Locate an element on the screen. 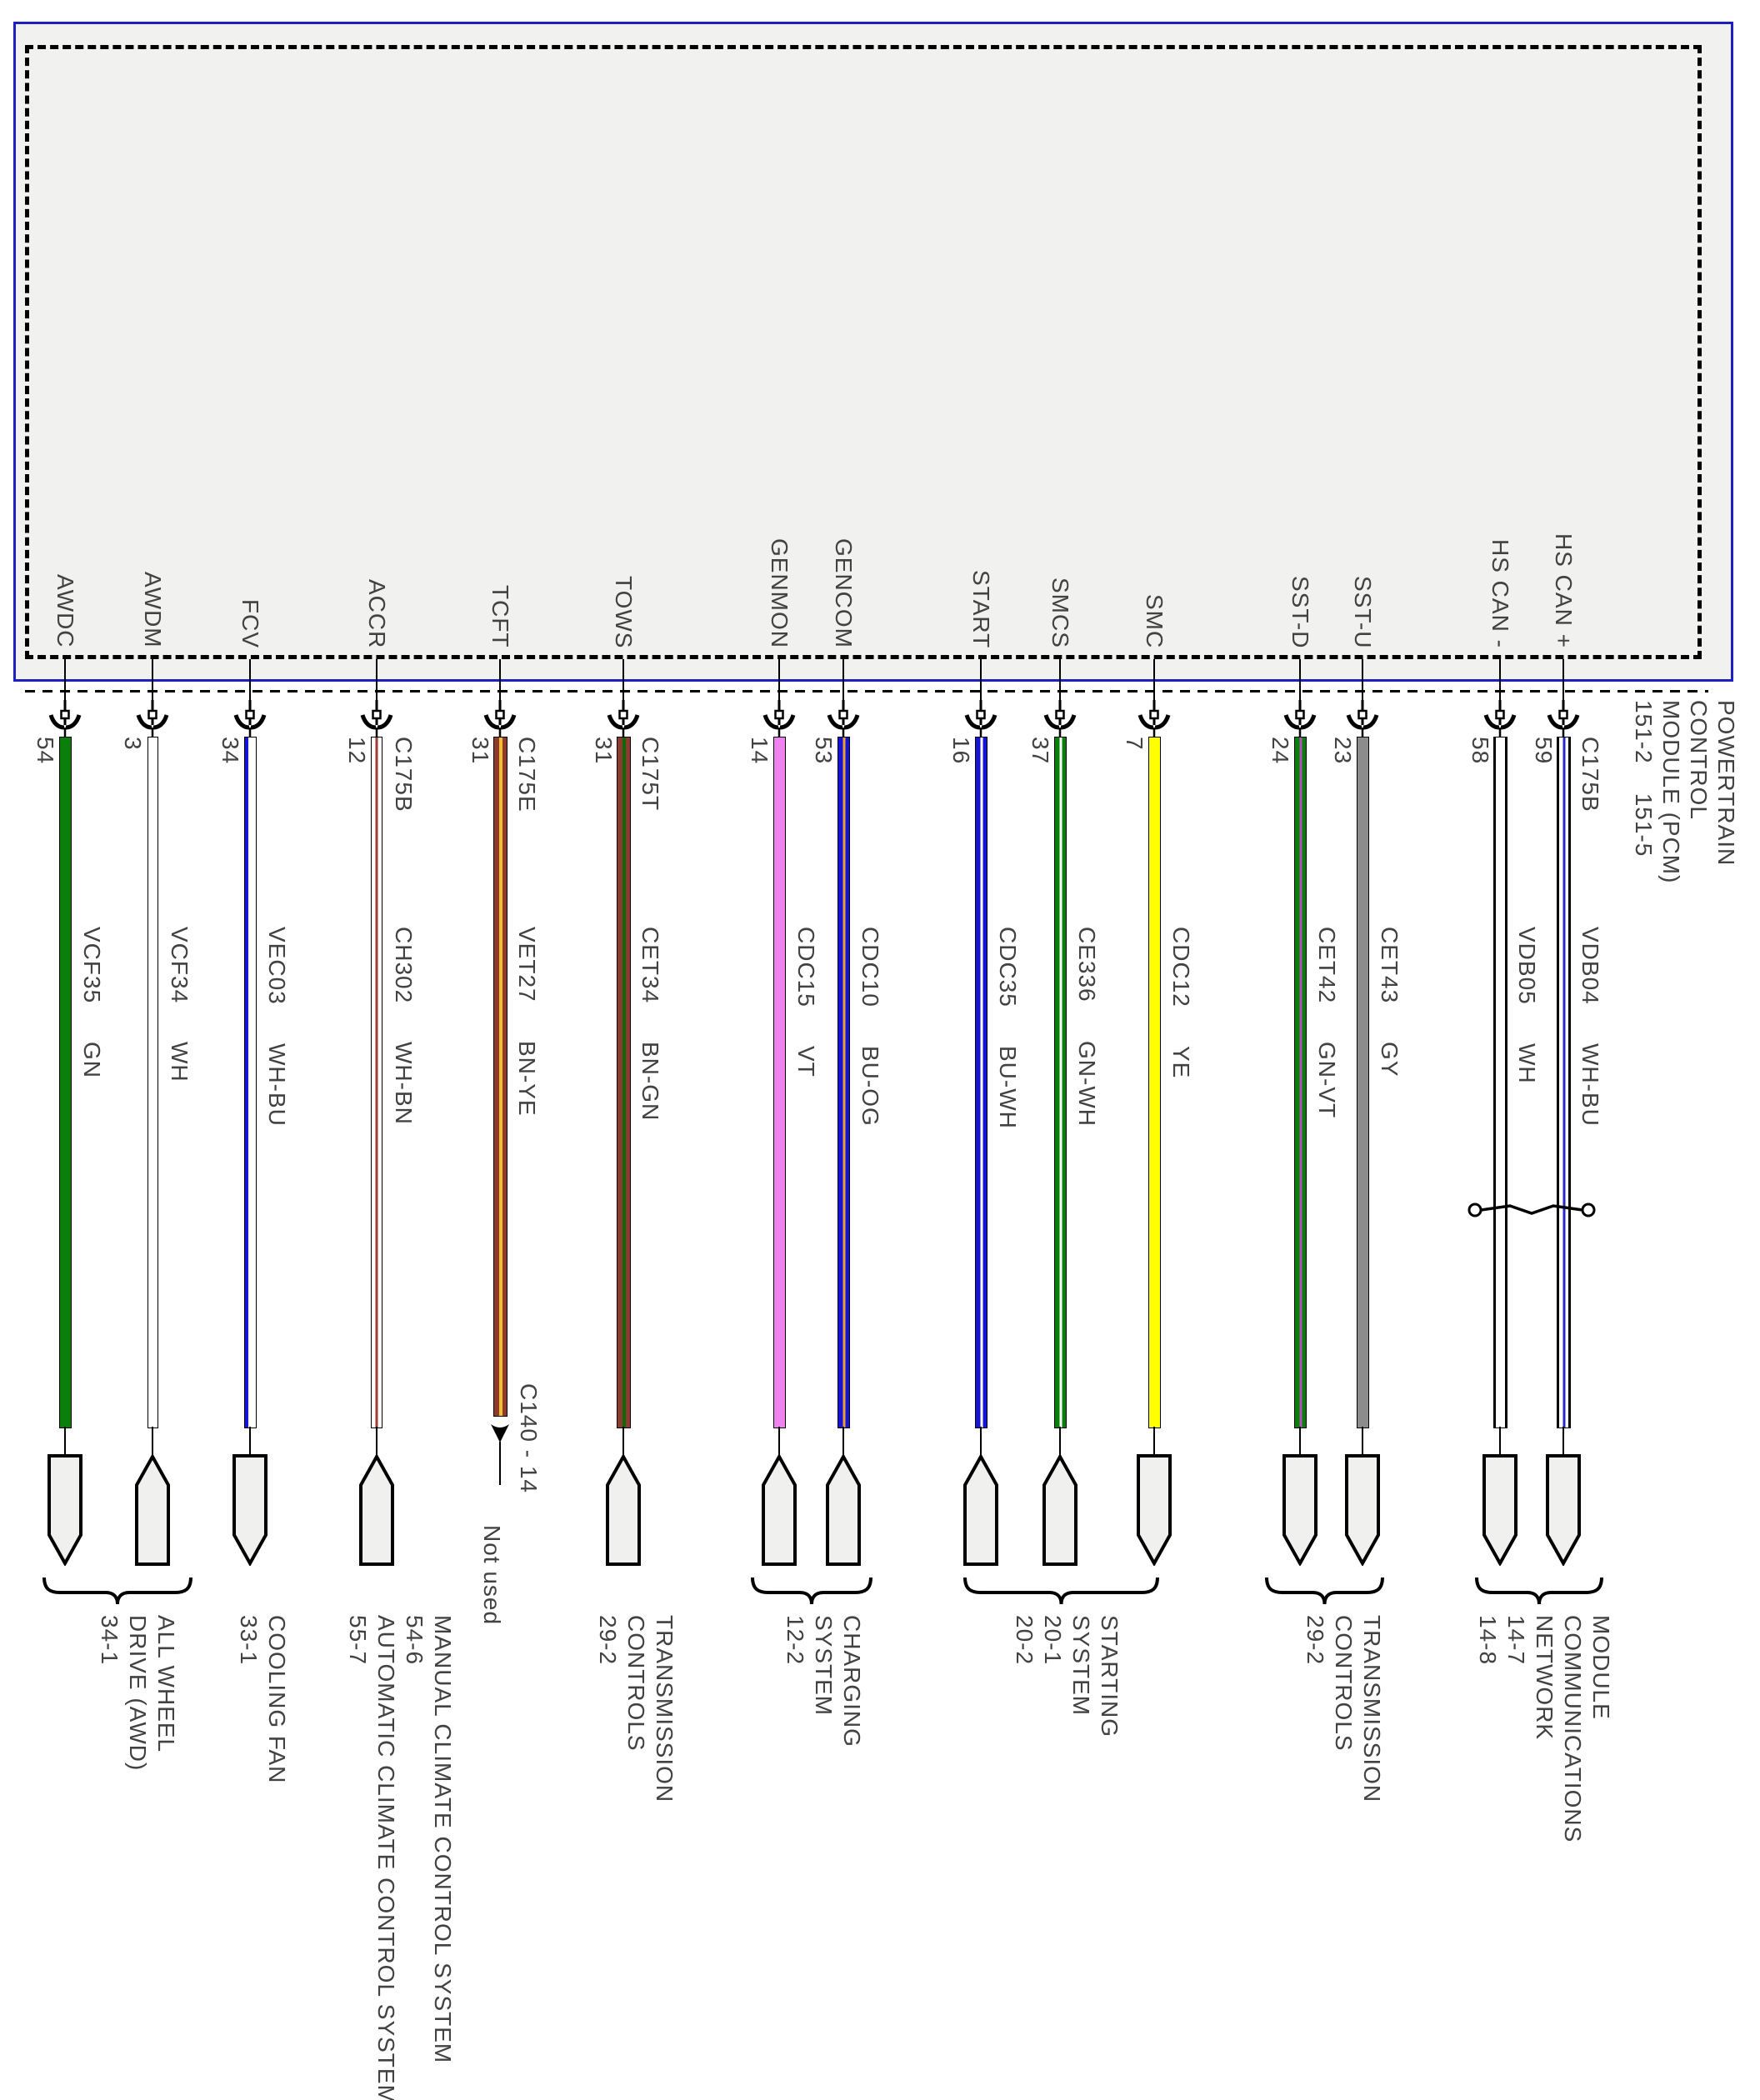  destination-label: ALL WHEEL DRIVE (AWD) 34-1 is located at coordinates (138, 1693).